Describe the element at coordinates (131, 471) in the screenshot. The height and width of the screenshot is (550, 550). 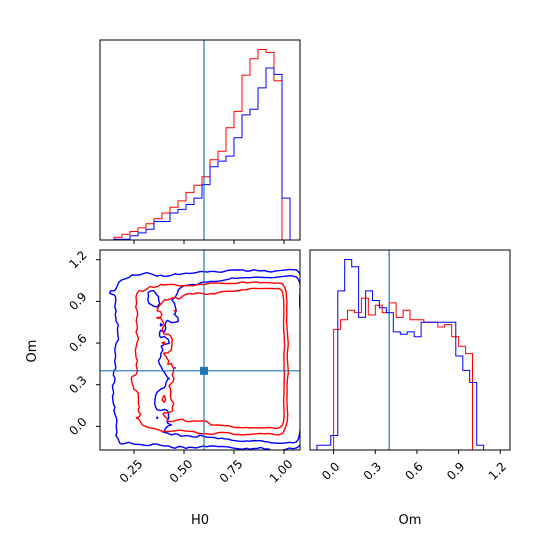
I see `h0-x-tick-label: 0.25` at that location.